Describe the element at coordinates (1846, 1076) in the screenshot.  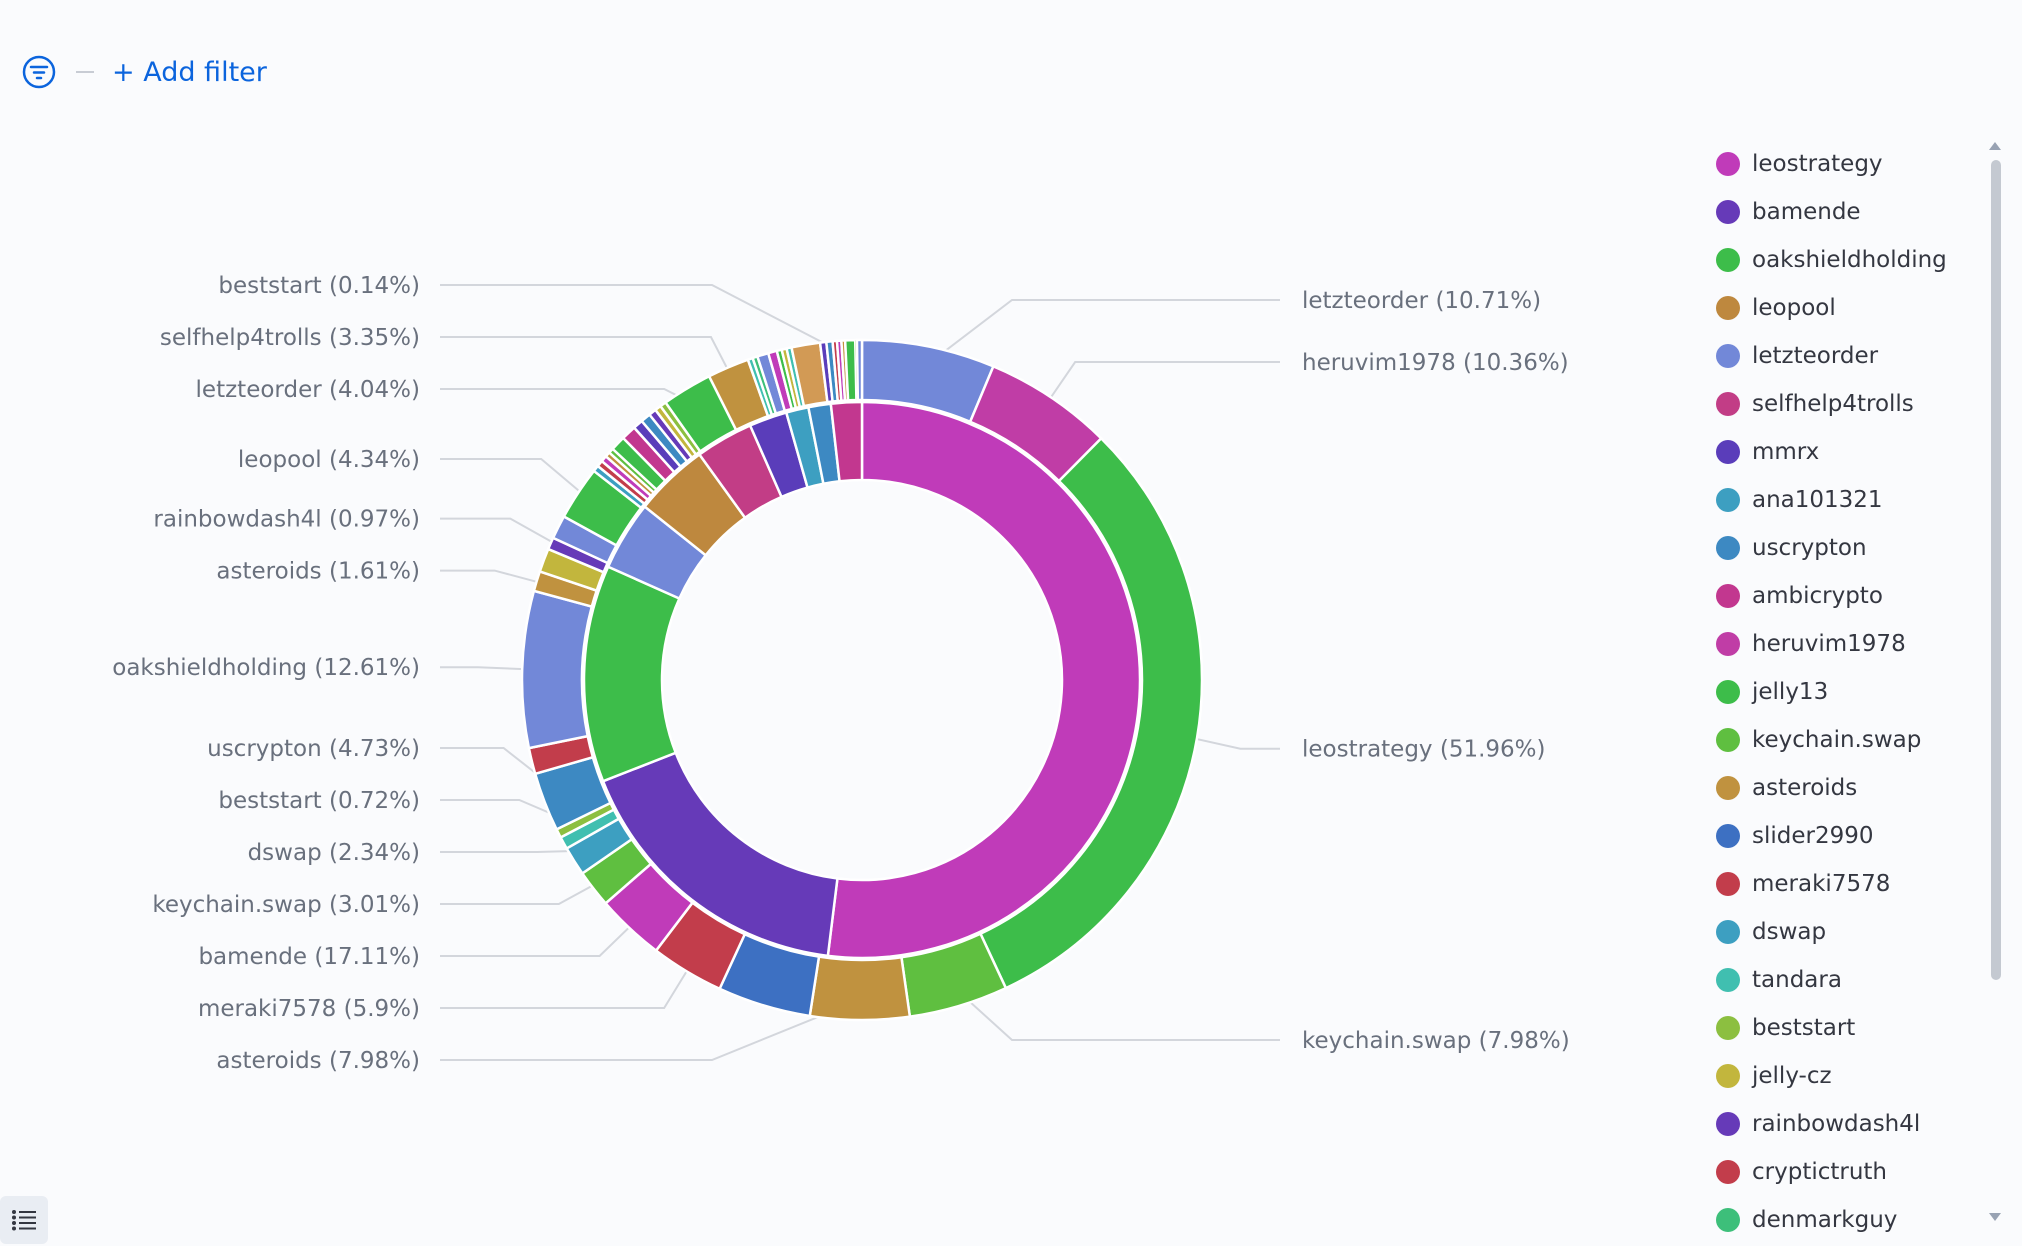
I see `legend-item: jelly-cz` at that location.